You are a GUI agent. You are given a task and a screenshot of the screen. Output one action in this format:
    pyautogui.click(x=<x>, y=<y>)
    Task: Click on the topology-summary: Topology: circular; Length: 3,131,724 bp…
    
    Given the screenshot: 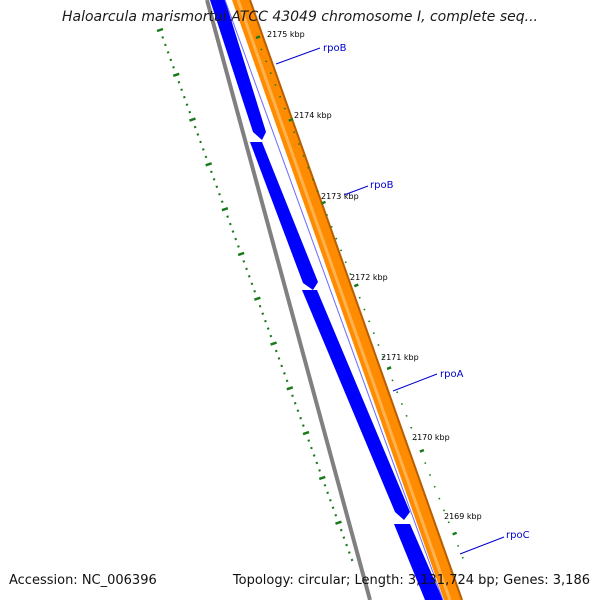 What is the action you would take?
    pyautogui.click(x=411, y=580)
    